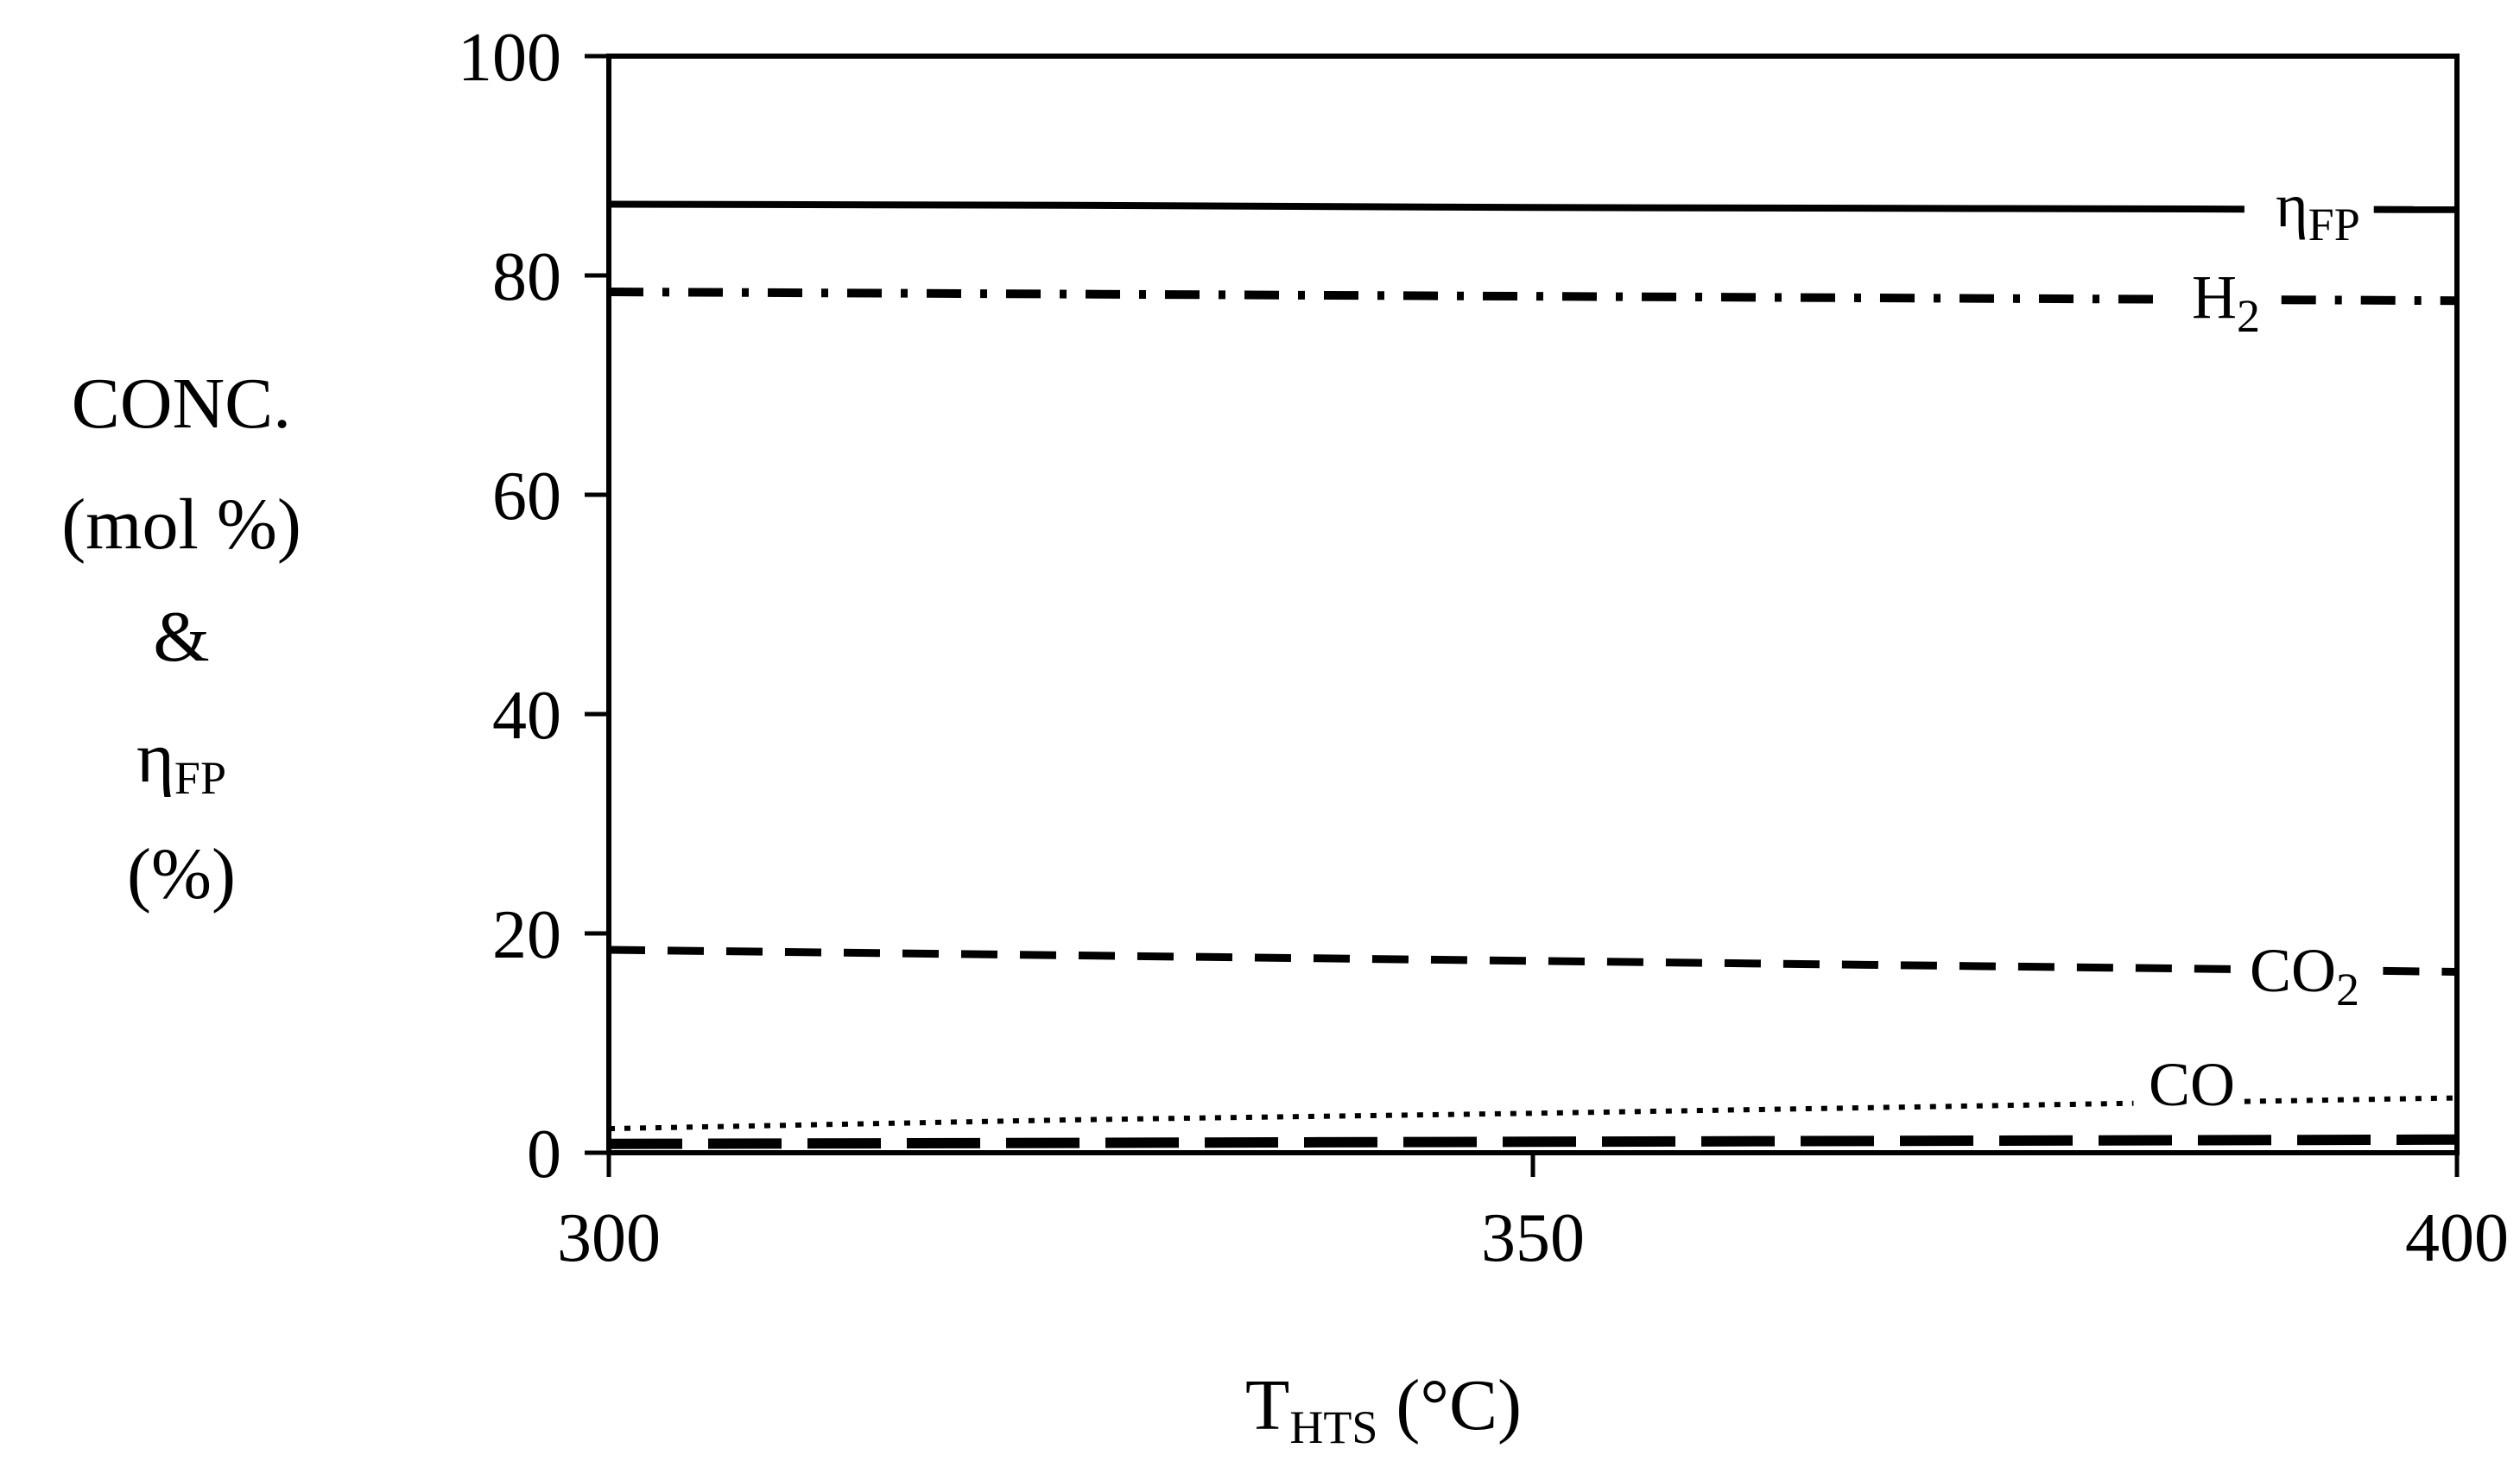 Image resolution: width=2520 pixels, height=1461 pixels. What do you see at coordinates (534, 606) in the screenshot?
I see `y-axis-ticks: 0 20 40 60 80 100` at bounding box center [534, 606].